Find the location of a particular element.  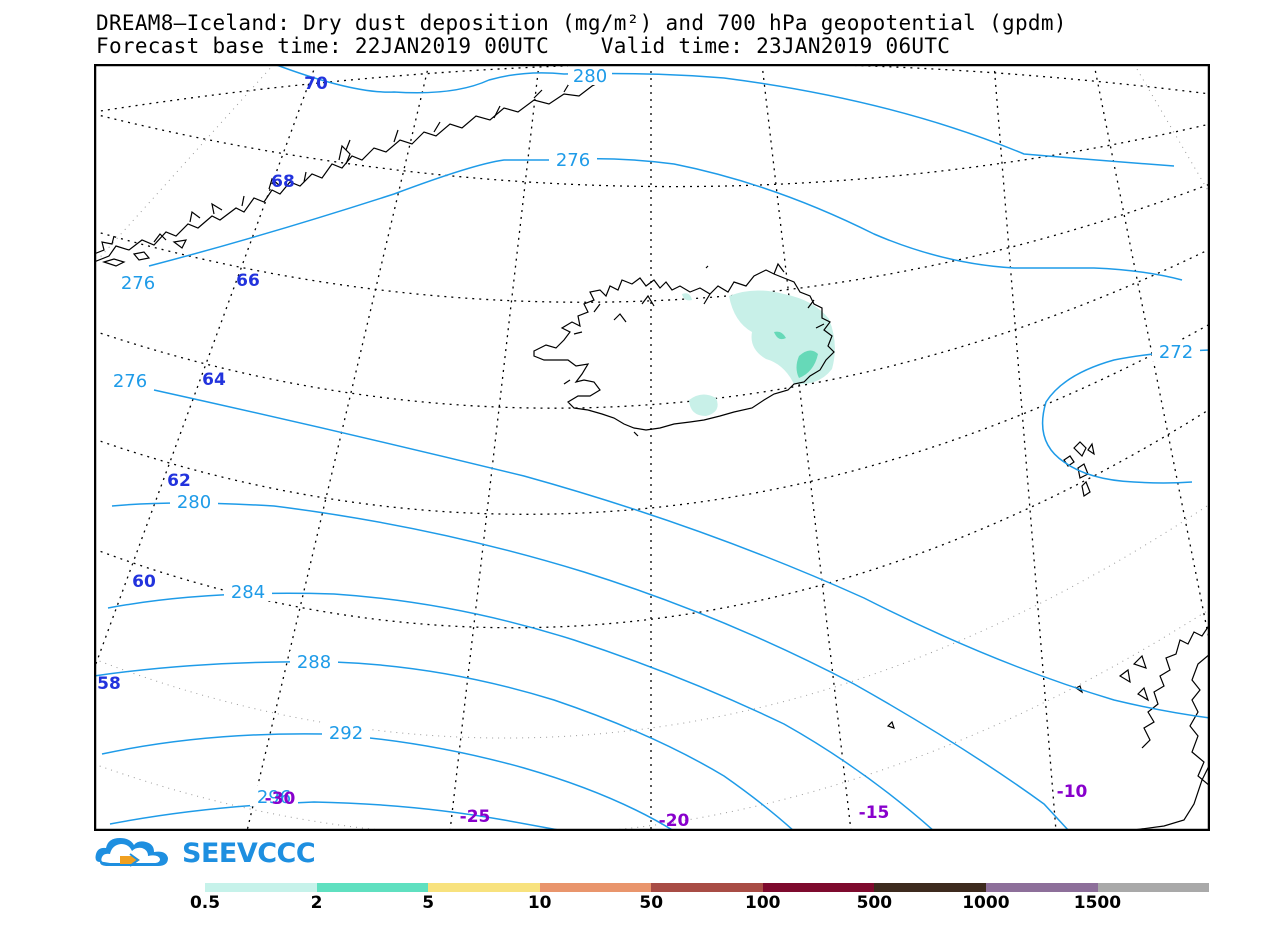

svg-text: 296 is located at coordinates (274, 797).